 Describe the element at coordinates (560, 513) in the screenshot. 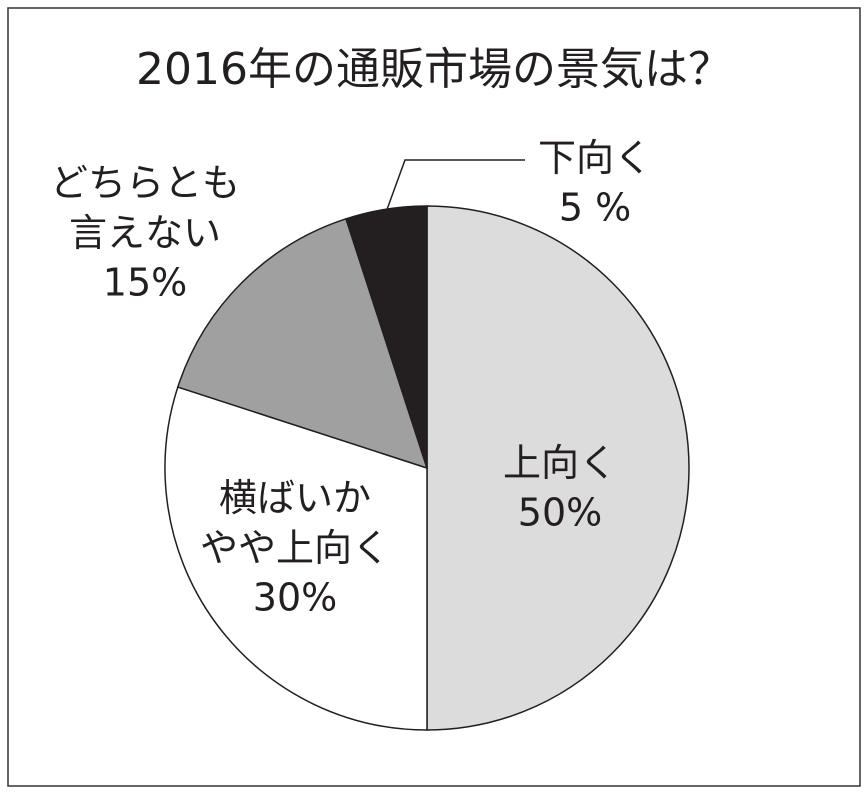

I see `value-label: 50%` at that location.